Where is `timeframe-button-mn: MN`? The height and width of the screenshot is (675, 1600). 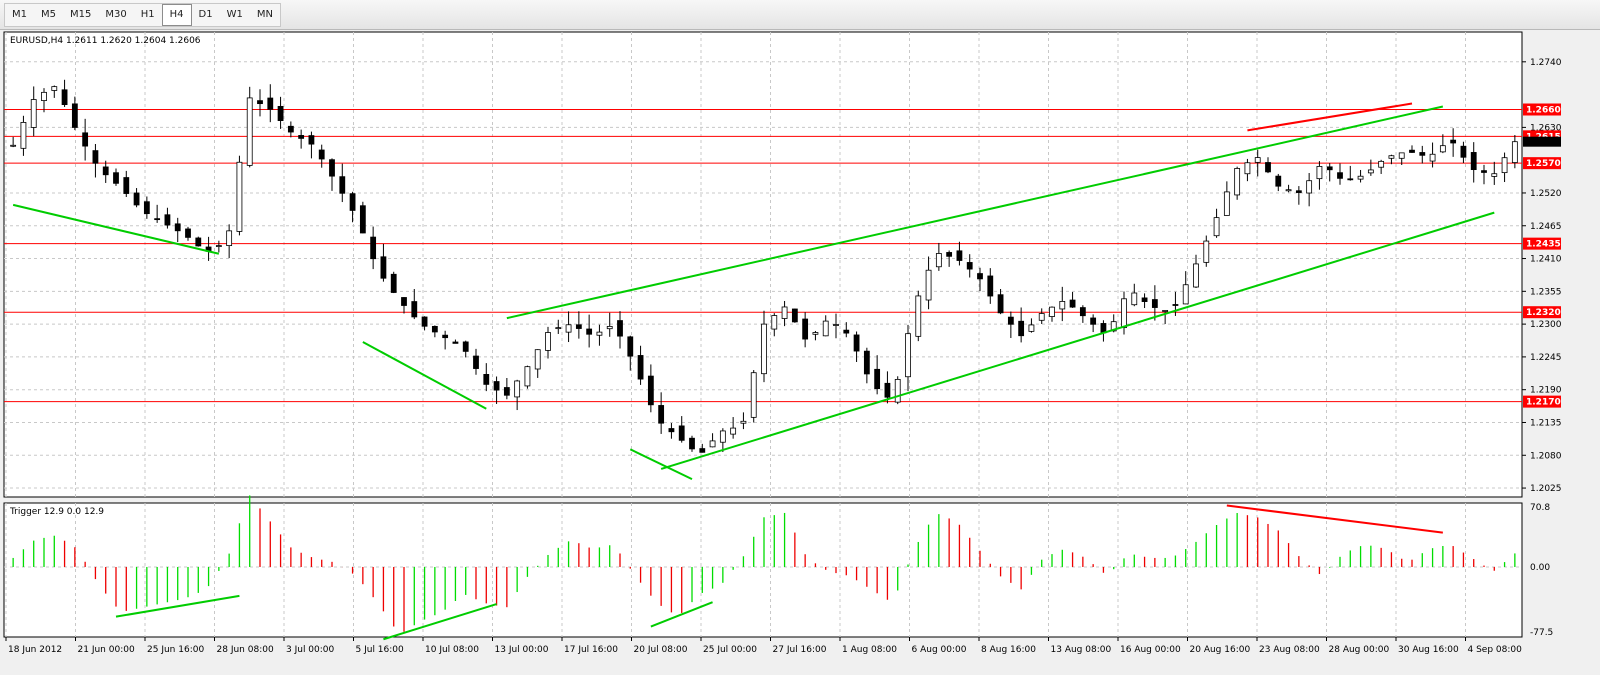
timeframe-button-mn: MN is located at coordinates (264, 14).